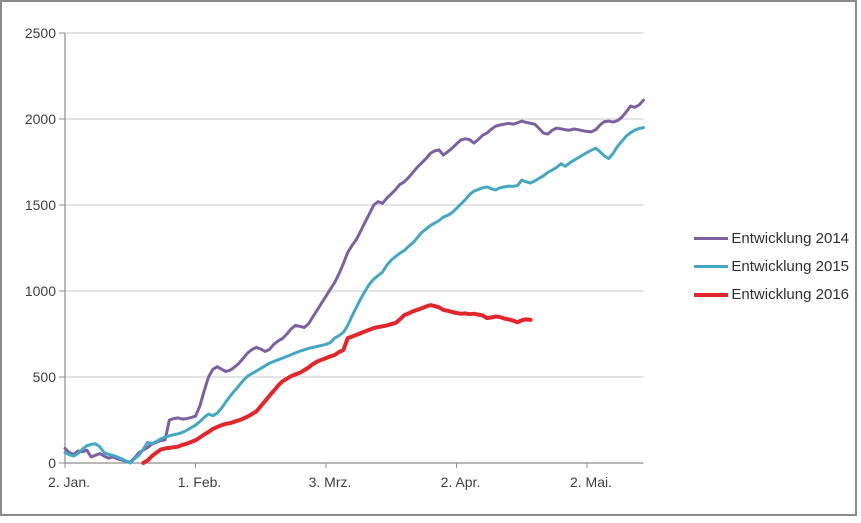 This screenshot has height=523, width=861. Describe the element at coordinates (200, 482) in the screenshot. I see `x-axis-label-1: 1. Feb.` at that location.